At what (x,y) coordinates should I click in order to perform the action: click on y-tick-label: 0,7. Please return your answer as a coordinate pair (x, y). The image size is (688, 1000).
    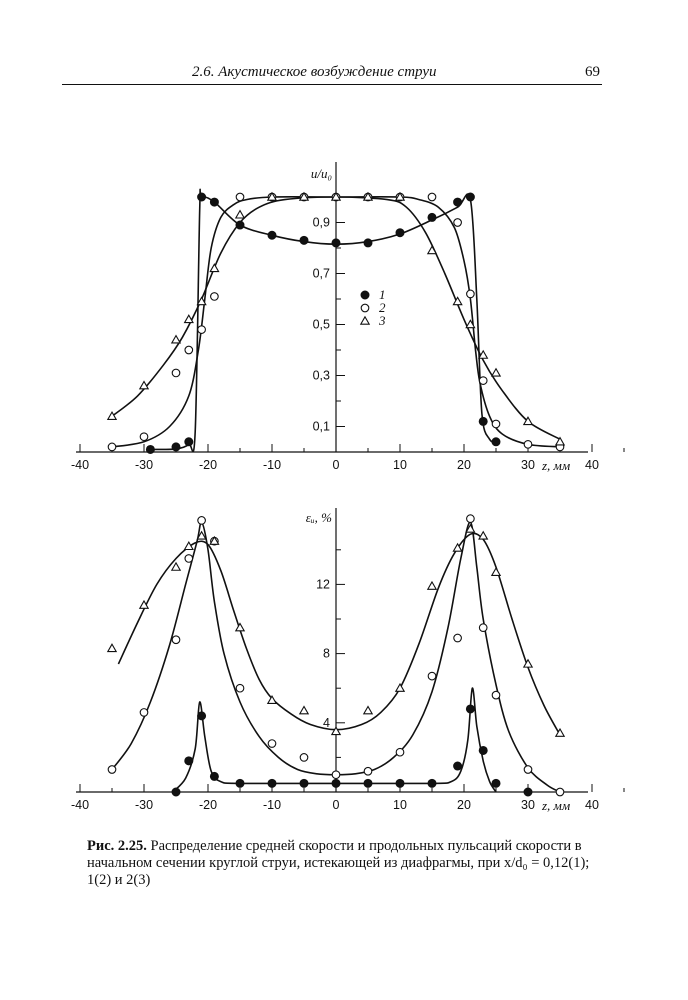
    Looking at the image, I should click on (321, 274).